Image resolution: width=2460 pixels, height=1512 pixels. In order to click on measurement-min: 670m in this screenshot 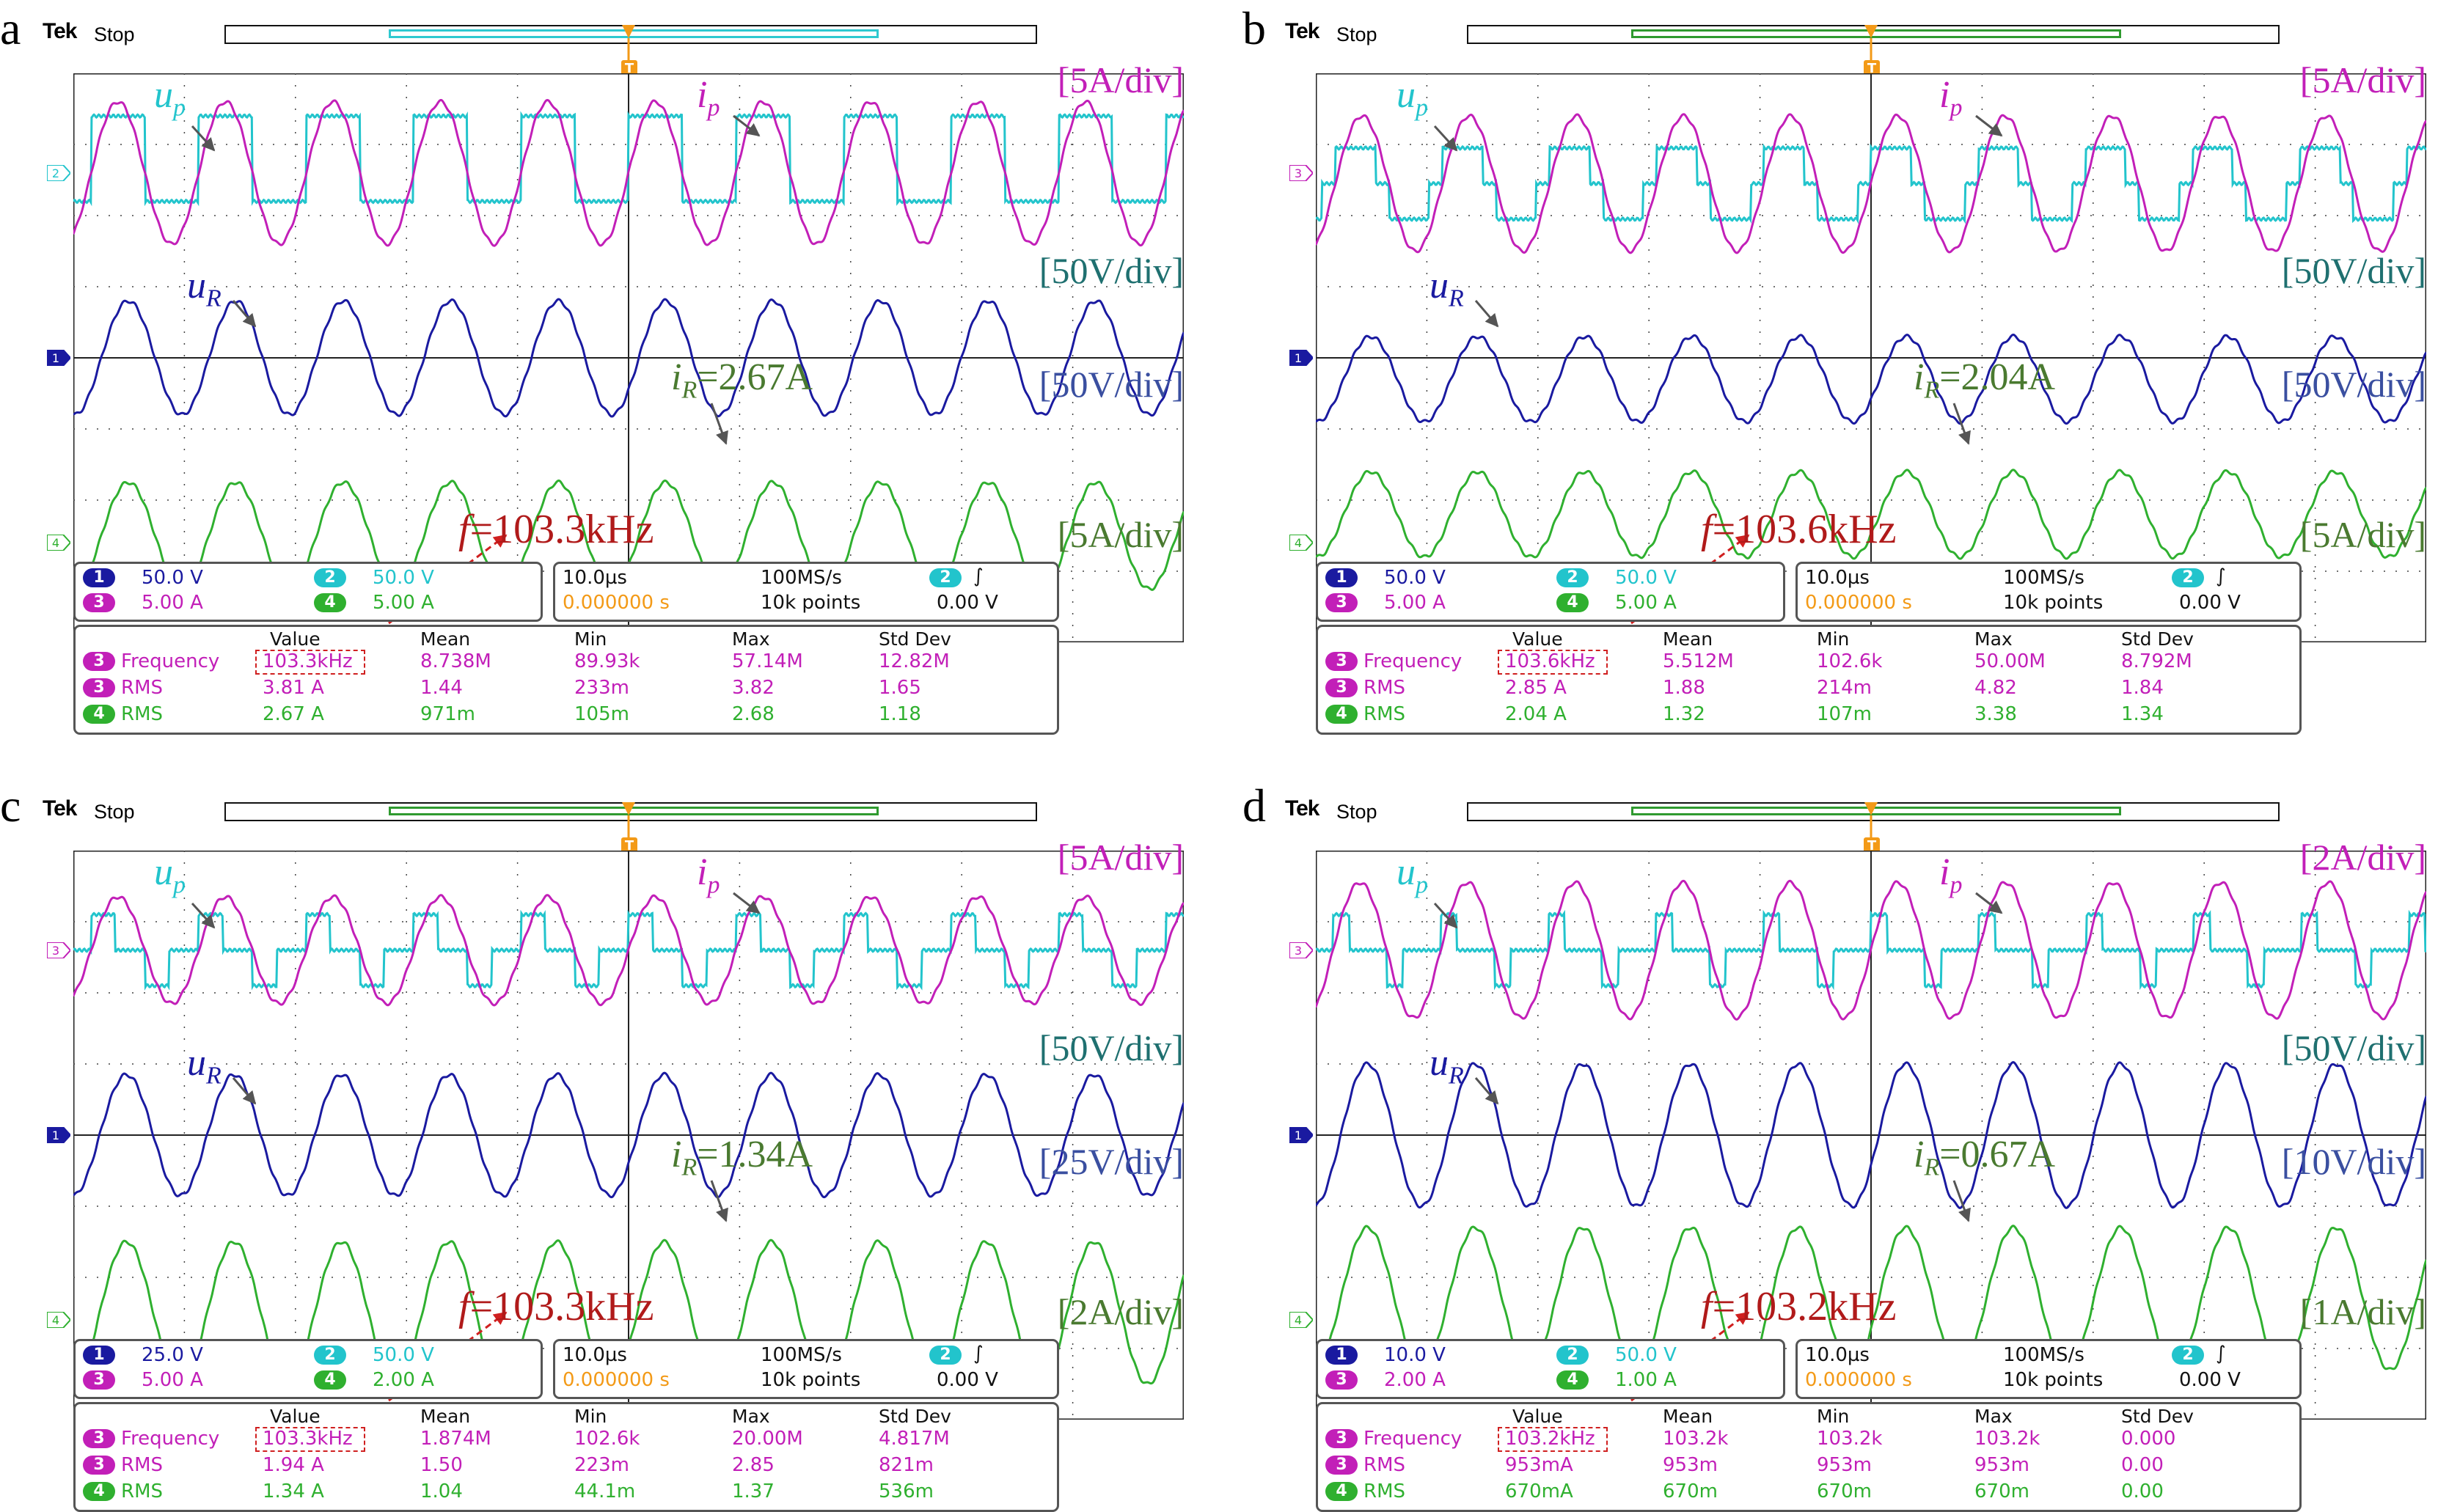, I will do `click(1845, 1491)`.